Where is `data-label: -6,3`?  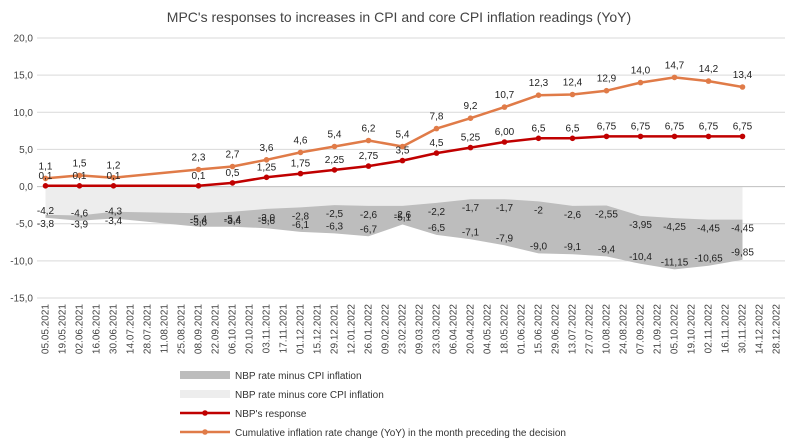
data-label: -6,3 is located at coordinates (335, 226).